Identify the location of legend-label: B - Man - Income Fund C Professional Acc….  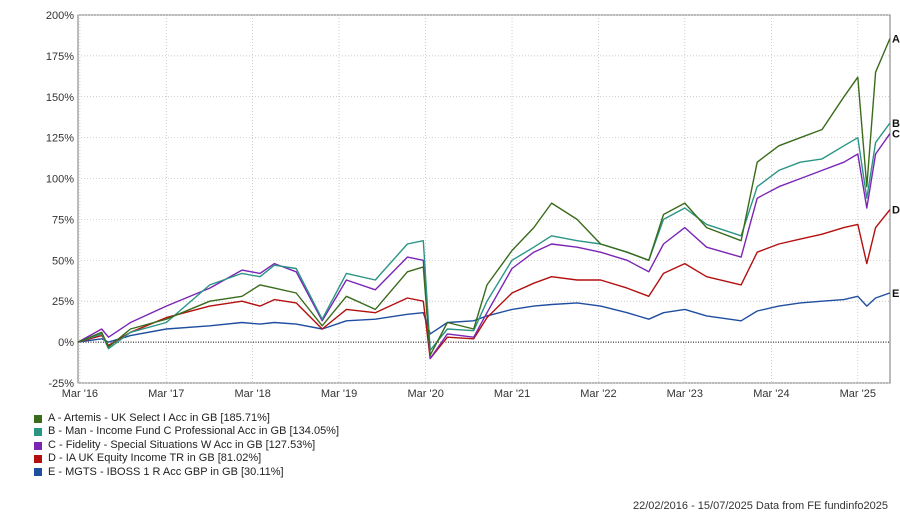
(194, 431).